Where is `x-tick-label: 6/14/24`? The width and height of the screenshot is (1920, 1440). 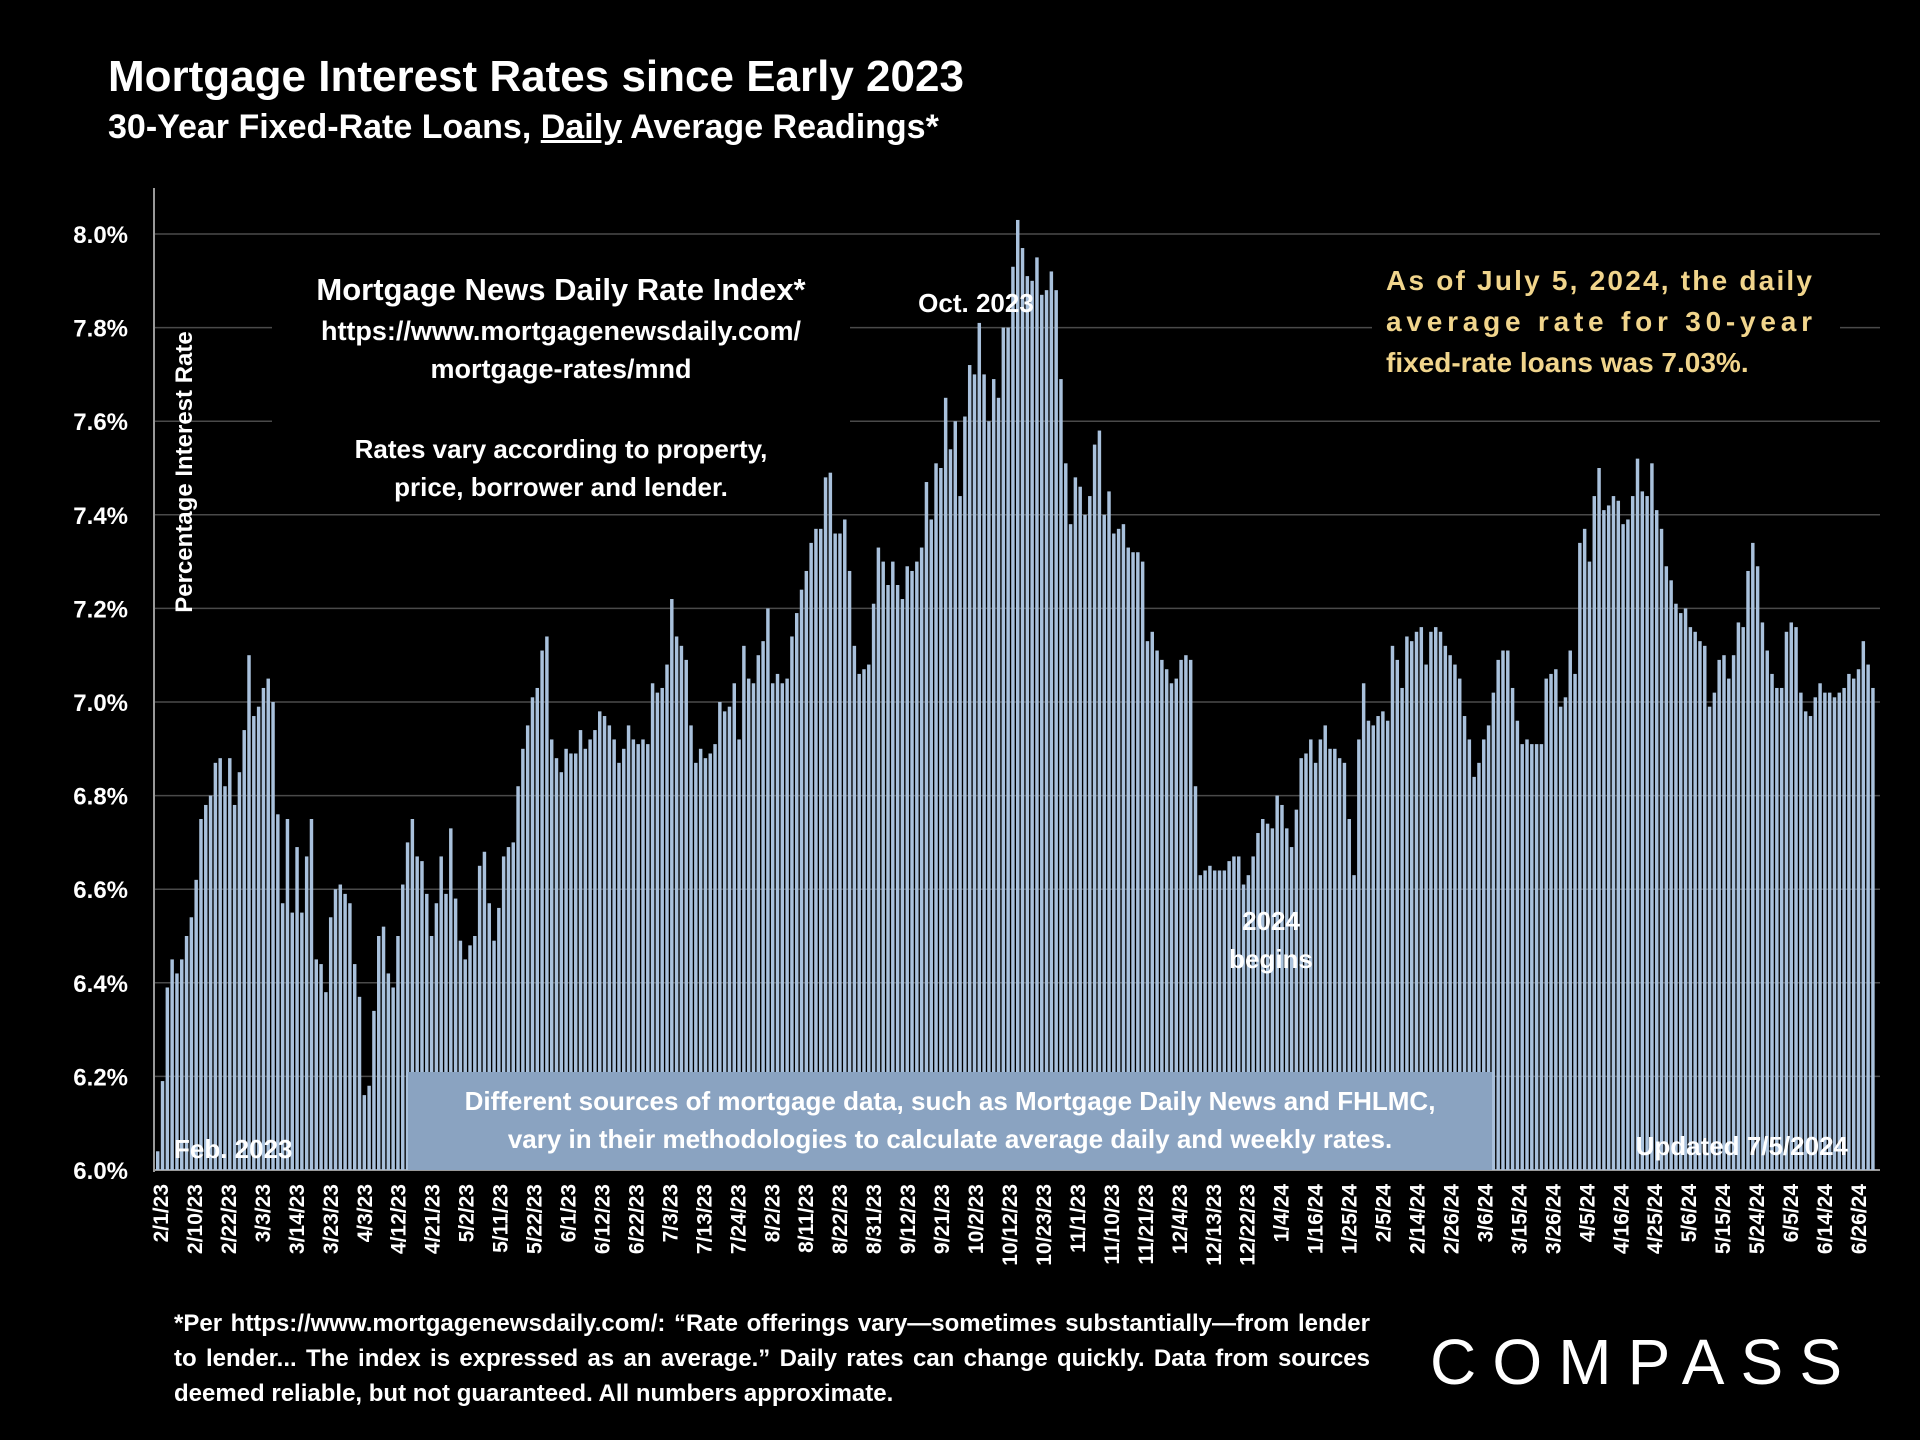
x-tick-label: 6/14/24 is located at coordinates (1825, 1219).